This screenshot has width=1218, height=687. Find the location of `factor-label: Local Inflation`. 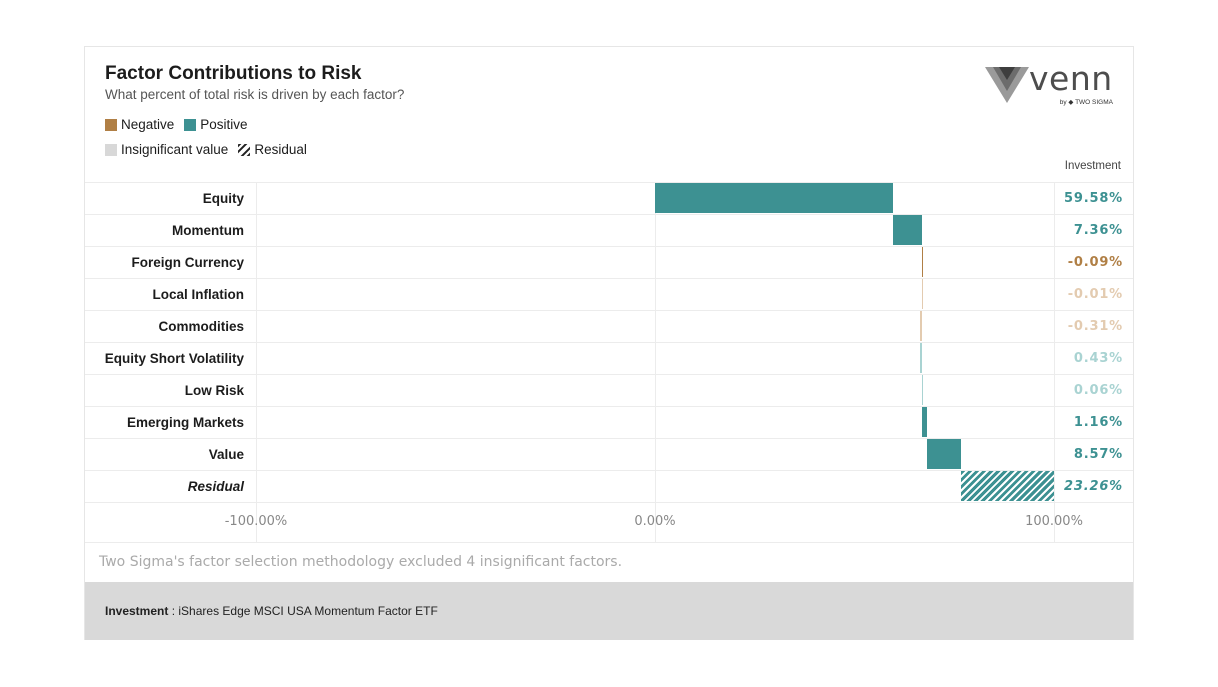

factor-label: Local Inflation is located at coordinates (198, 294).